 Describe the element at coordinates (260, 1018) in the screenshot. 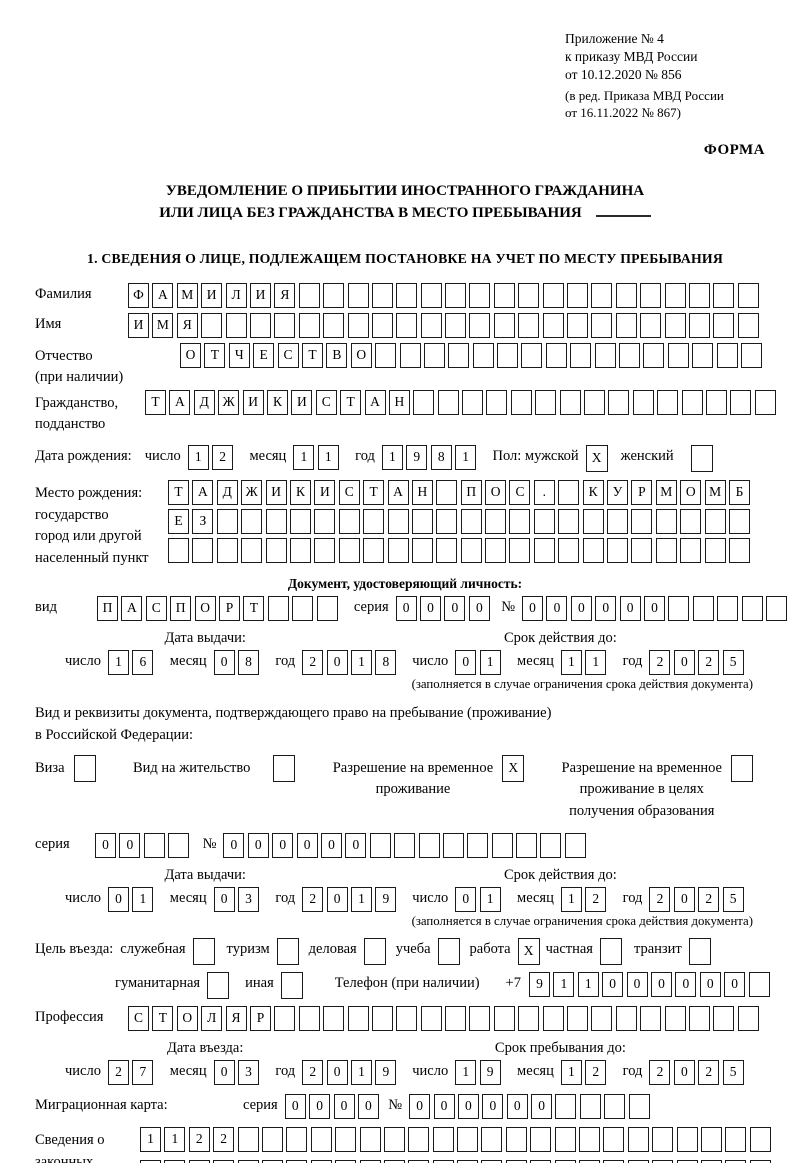

I see `char-box: Р` at that location.